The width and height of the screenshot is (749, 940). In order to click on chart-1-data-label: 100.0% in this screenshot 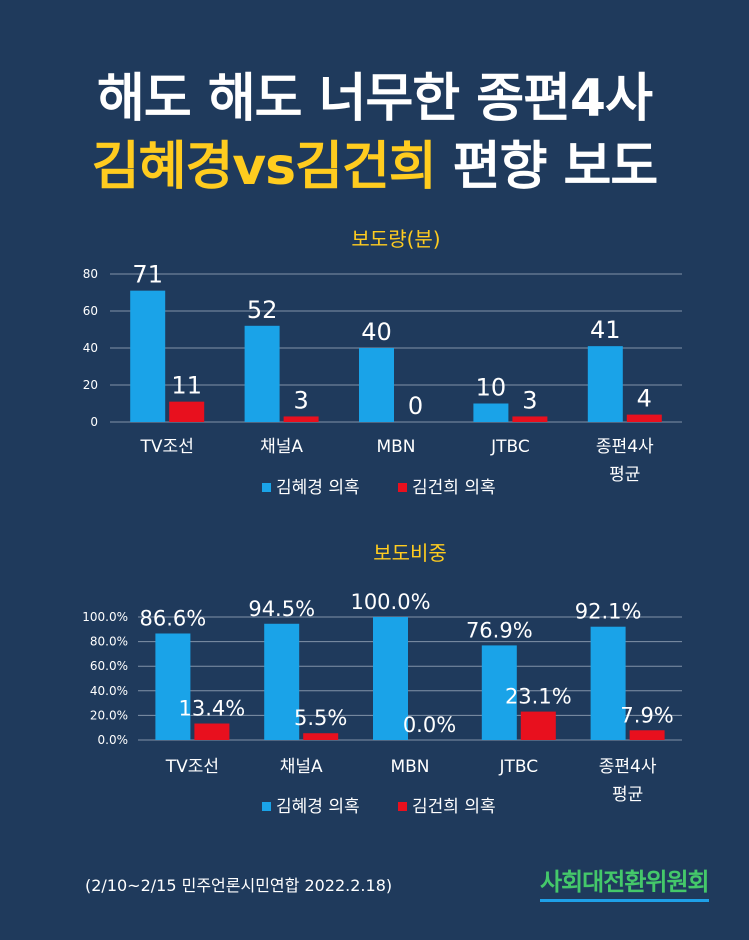, I will do `click(390, 602)`.